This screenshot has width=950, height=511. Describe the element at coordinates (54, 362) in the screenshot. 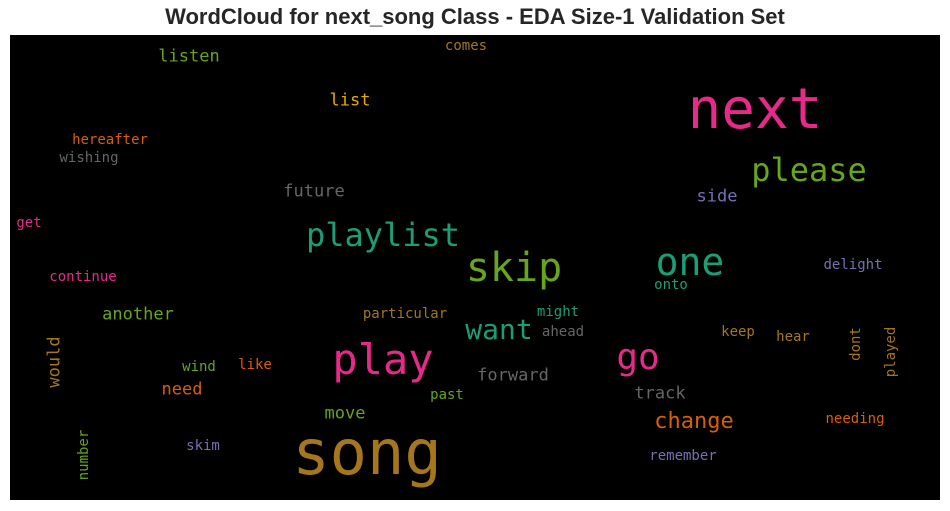

I see `word-would: would` at that location.